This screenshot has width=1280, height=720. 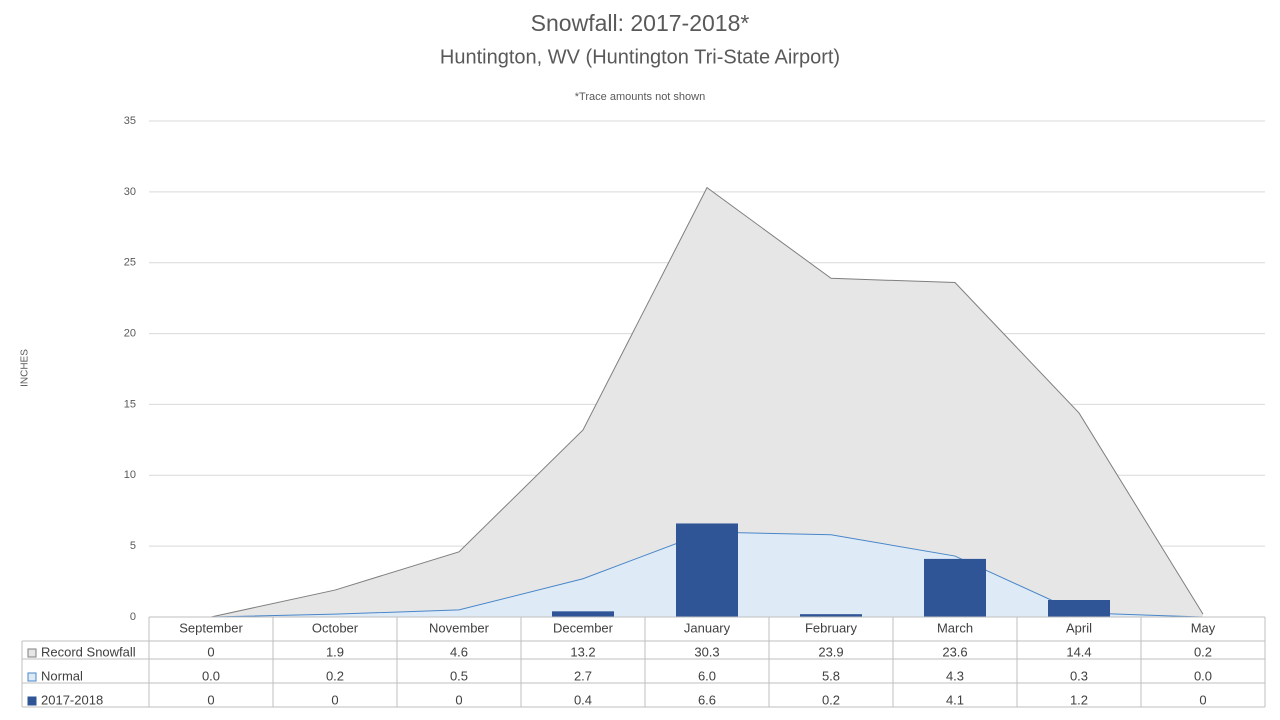 What do you see at coordinates (335, 627) in the screenshot?
I see `x-tick-label: October` at bounding box center [335, 627].